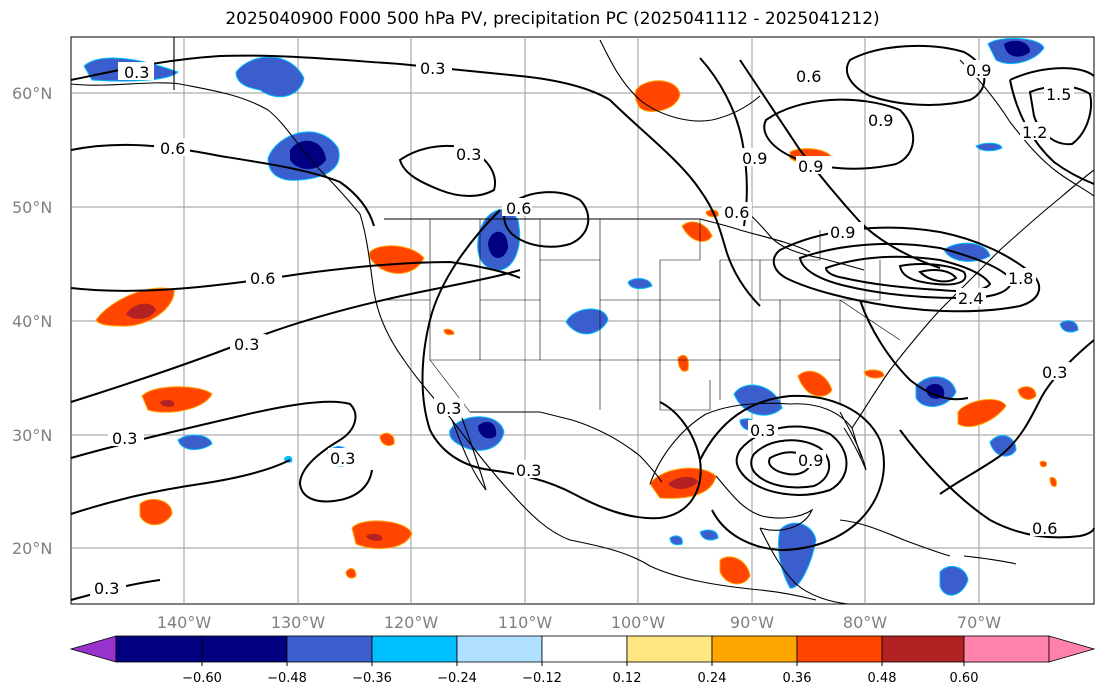 This screenshot has width=1105, height=698. I want to click on gulf-coast, so click(756, 443).